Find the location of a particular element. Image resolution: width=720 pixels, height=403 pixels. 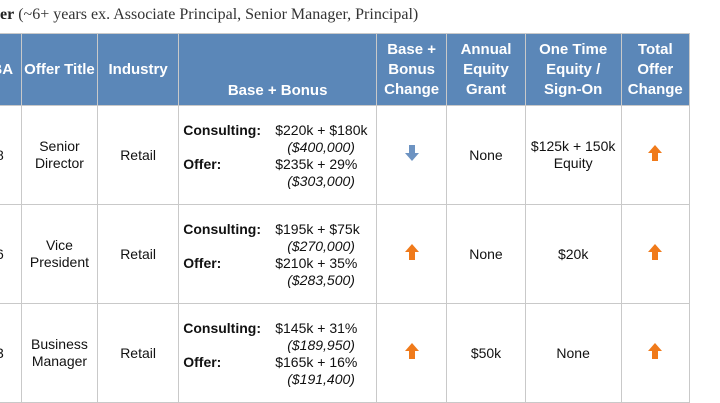

consulting-total: ($400,000) is located at coordinates (321, 147).